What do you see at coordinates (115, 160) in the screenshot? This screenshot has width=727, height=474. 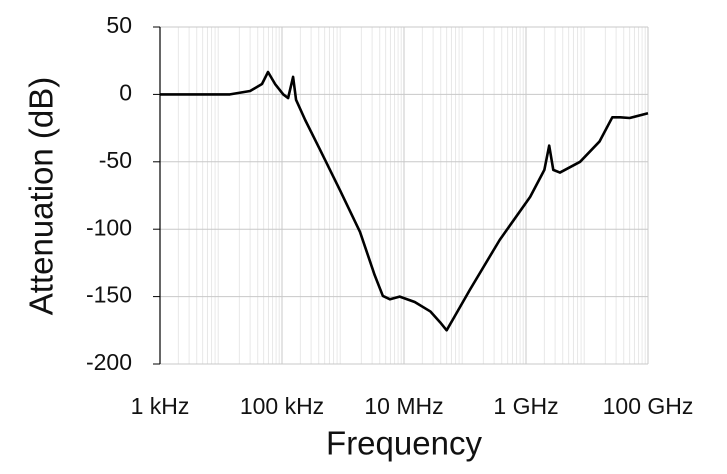 I see `y-tick-label: -50` at bounding box center [115, 160].